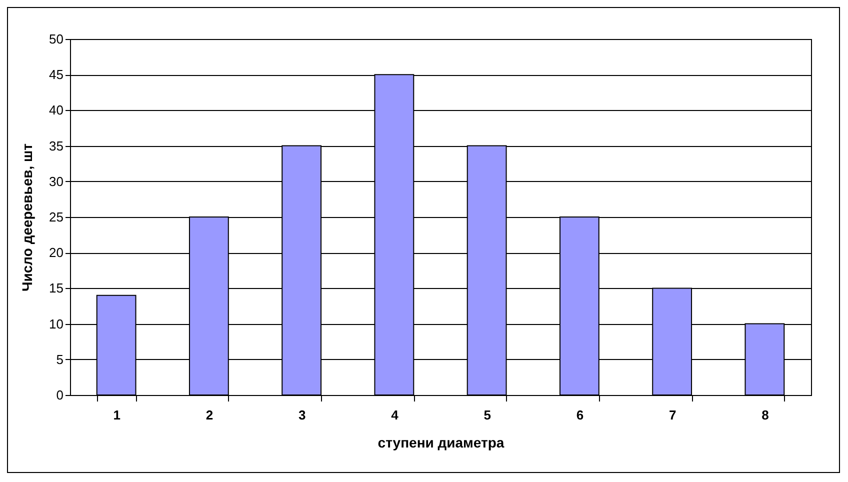 The height and width of the screenshot is (482, 848). What do you see at coordinates (56, 110) in the screenshot?
I see `y-tick-label: 40` at bounding box center [56, 110].